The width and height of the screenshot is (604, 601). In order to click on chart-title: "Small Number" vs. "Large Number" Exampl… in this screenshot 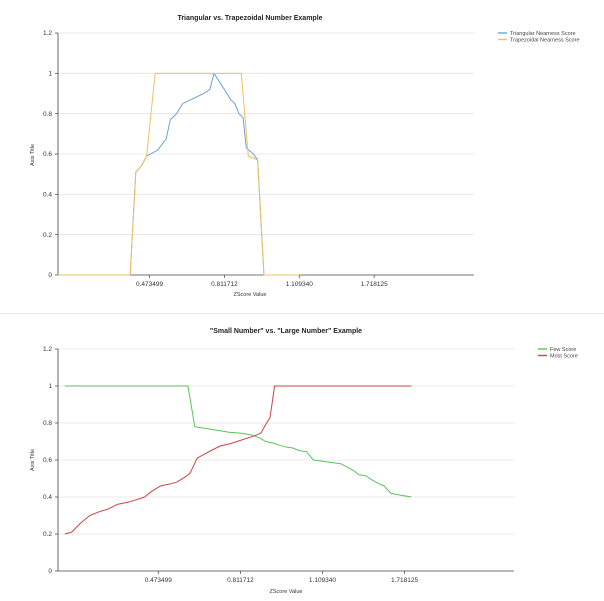, I will do `click(286, 331)`.